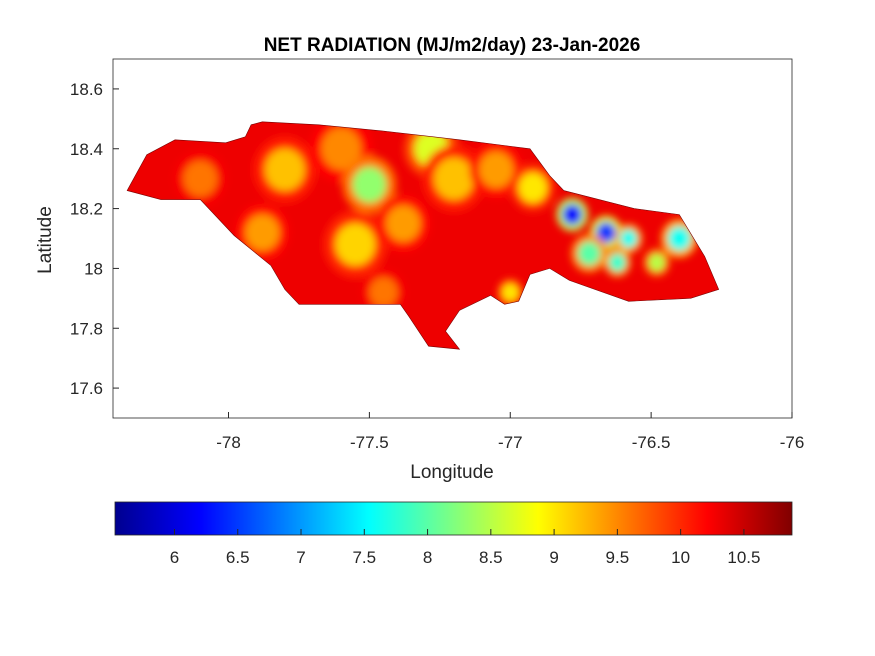  I want to click on y-axis-label: Latitude, so click(45, 240).